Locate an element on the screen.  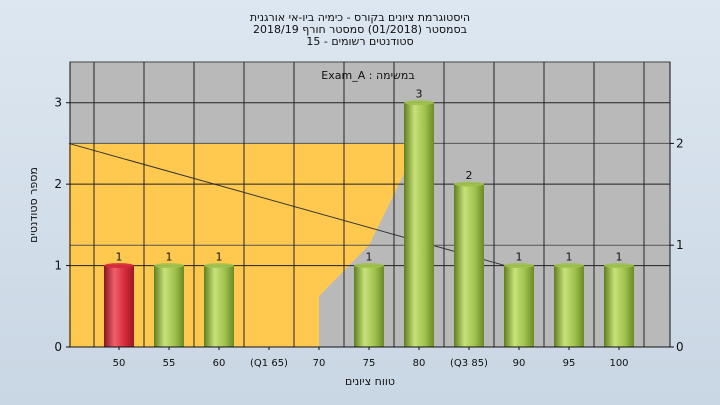
y-tick-label: 1 is located at coordinates (58, 266).